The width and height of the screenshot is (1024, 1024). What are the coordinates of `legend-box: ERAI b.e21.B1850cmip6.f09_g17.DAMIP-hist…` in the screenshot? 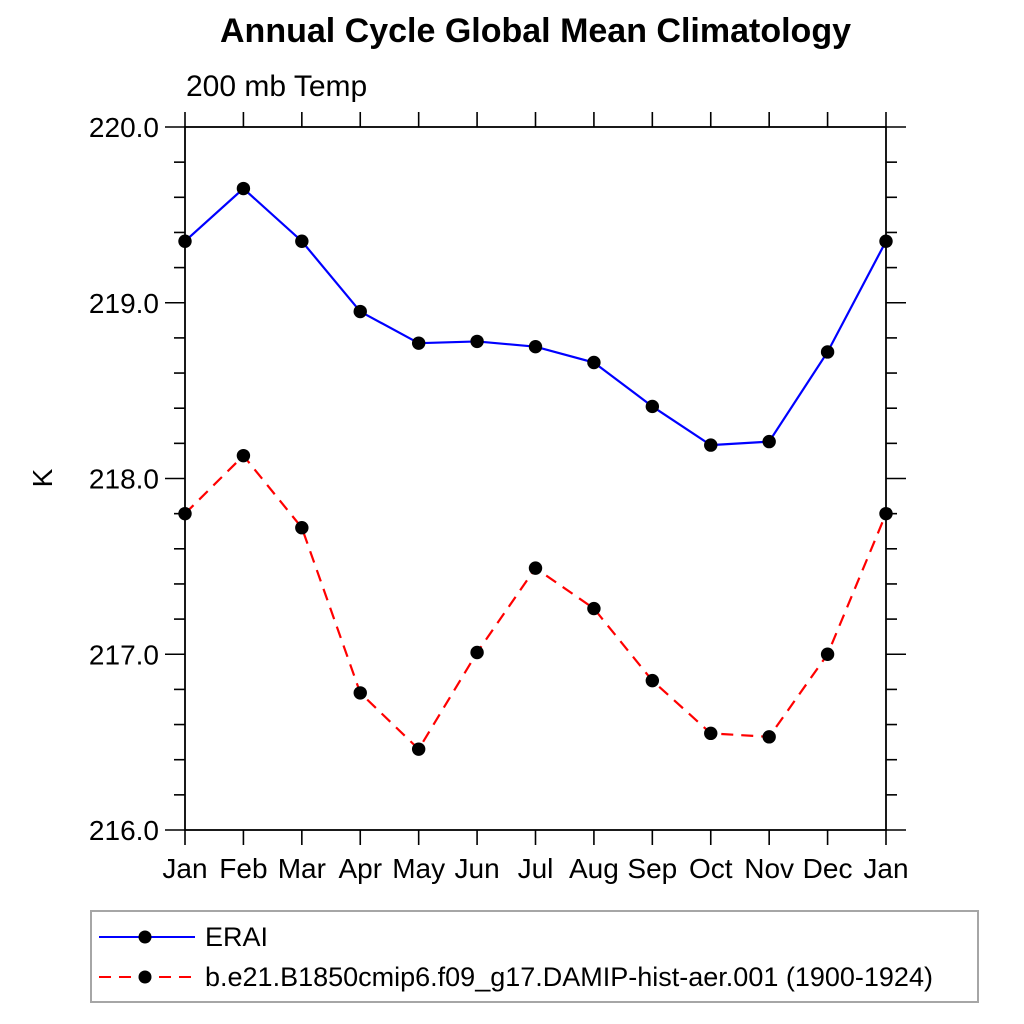 It's located at (534, 956).